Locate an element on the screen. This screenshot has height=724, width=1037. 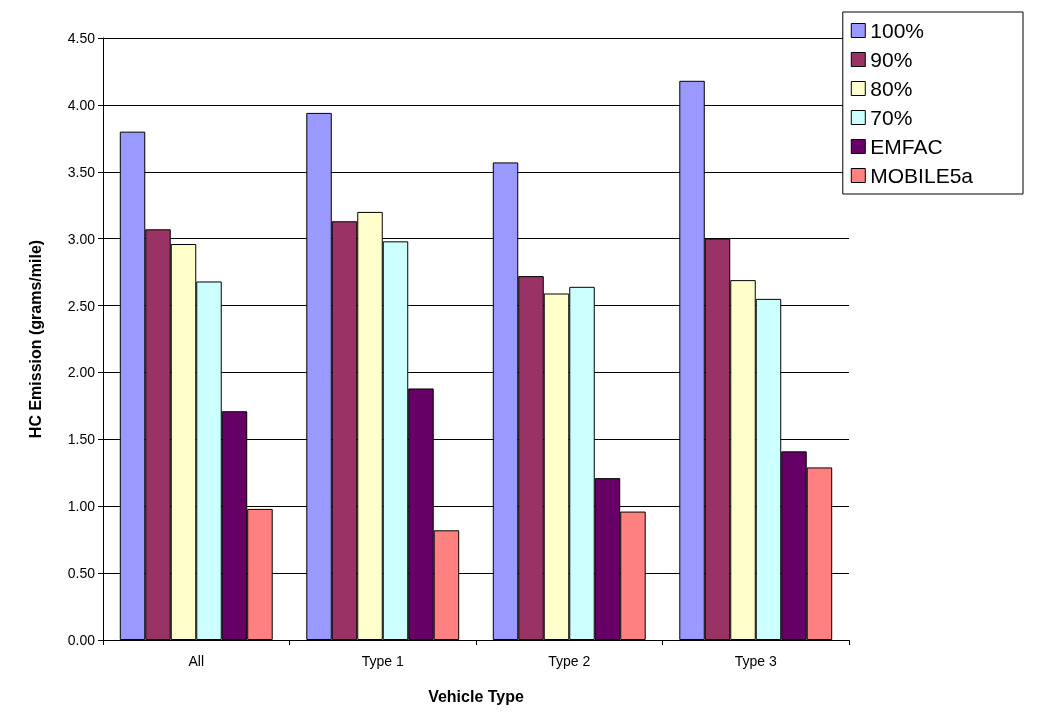
legend-label: MOBILE5a is located at coordinates (922, 175).